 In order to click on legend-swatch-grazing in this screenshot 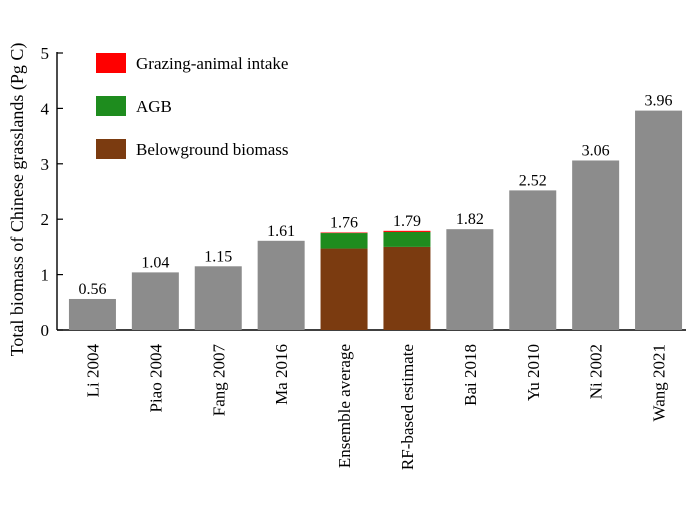, I will do `click(111, 63)`.